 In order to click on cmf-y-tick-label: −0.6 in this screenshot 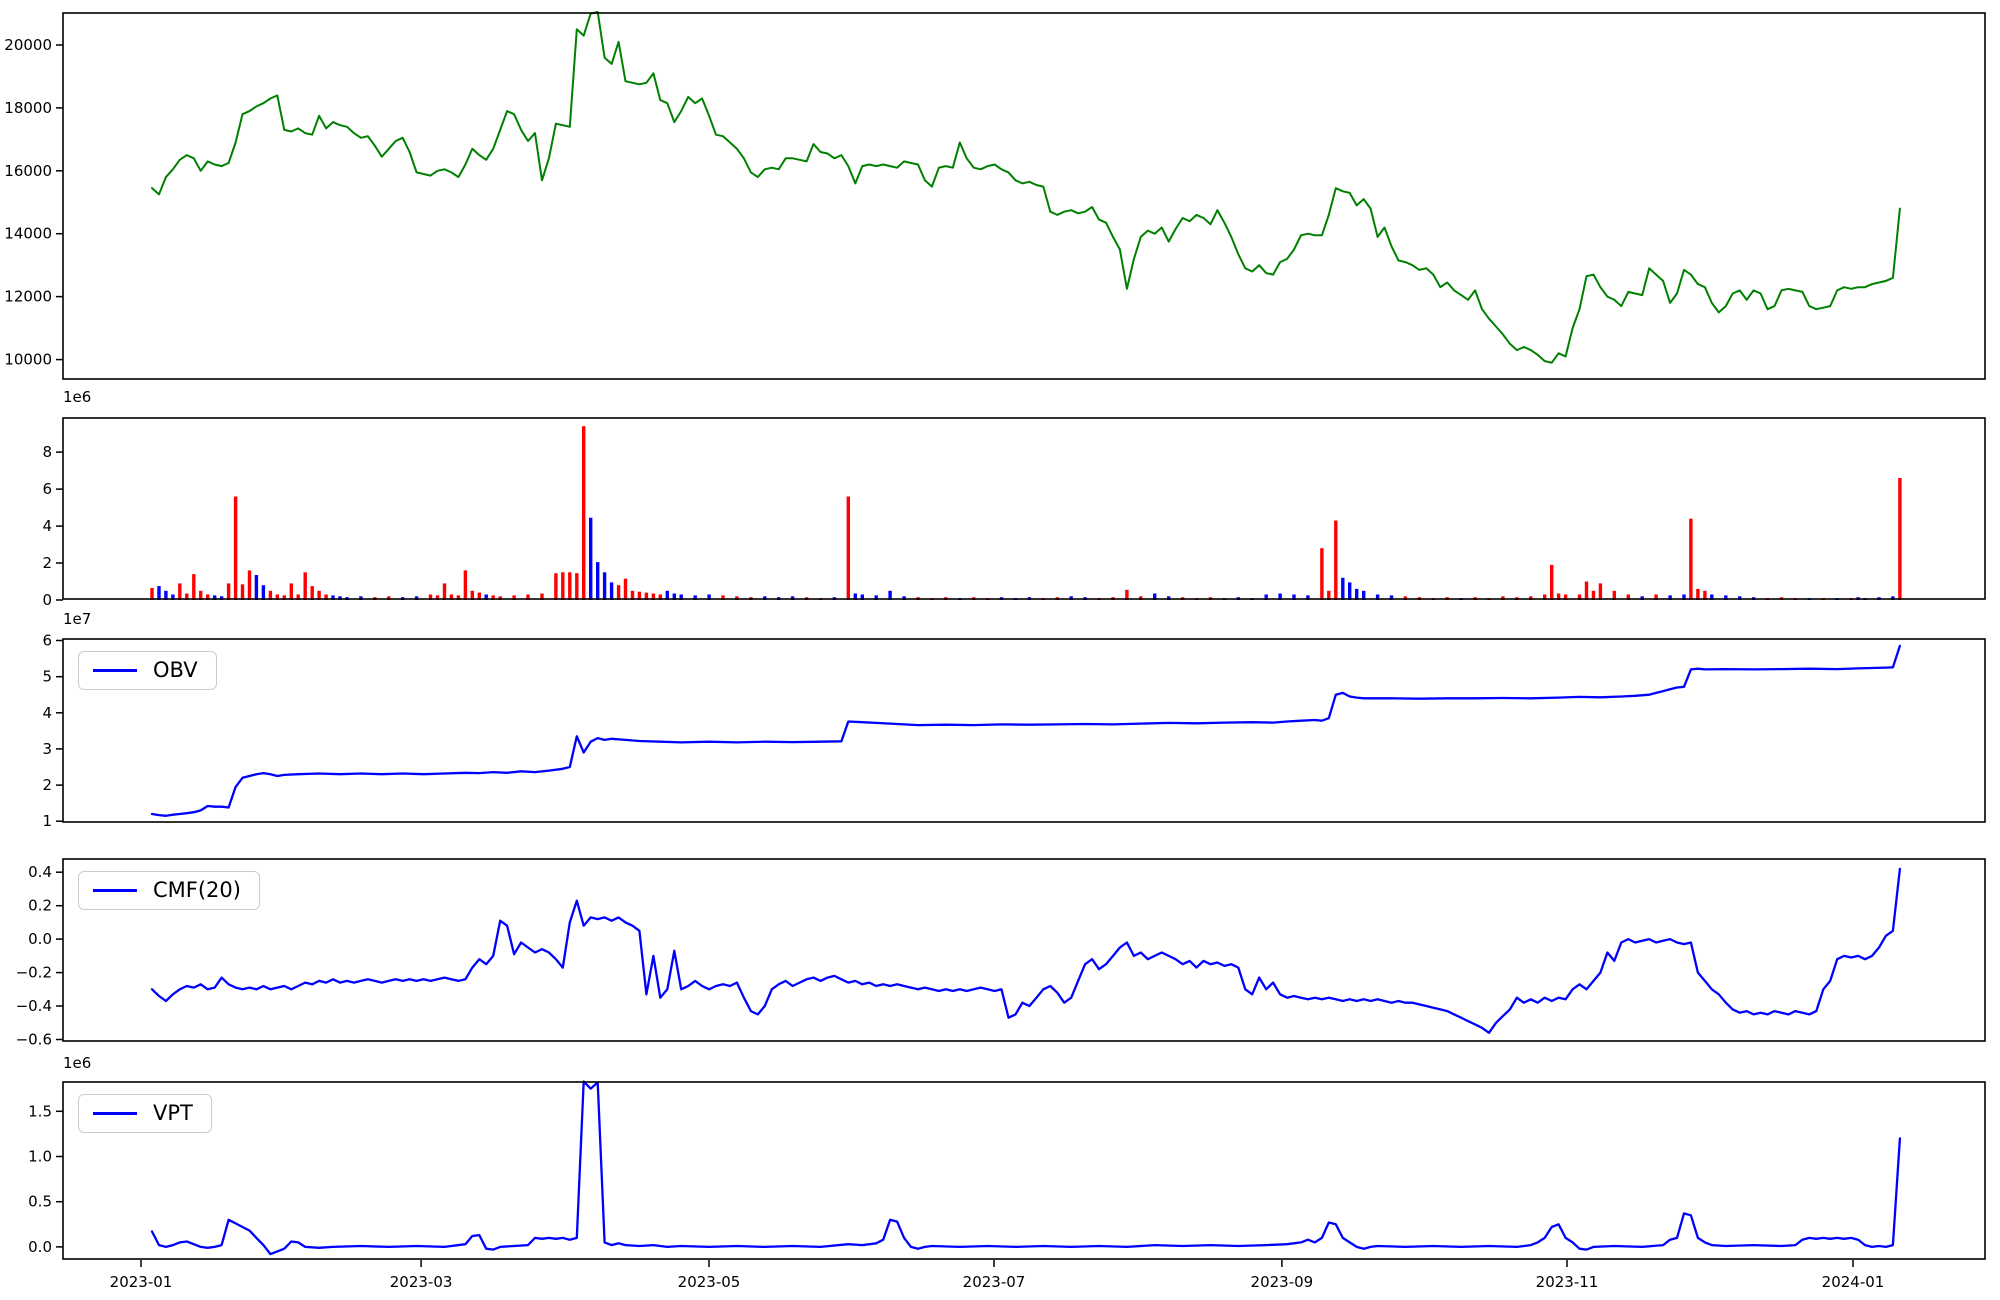, I will do `click(34, 1040)`.